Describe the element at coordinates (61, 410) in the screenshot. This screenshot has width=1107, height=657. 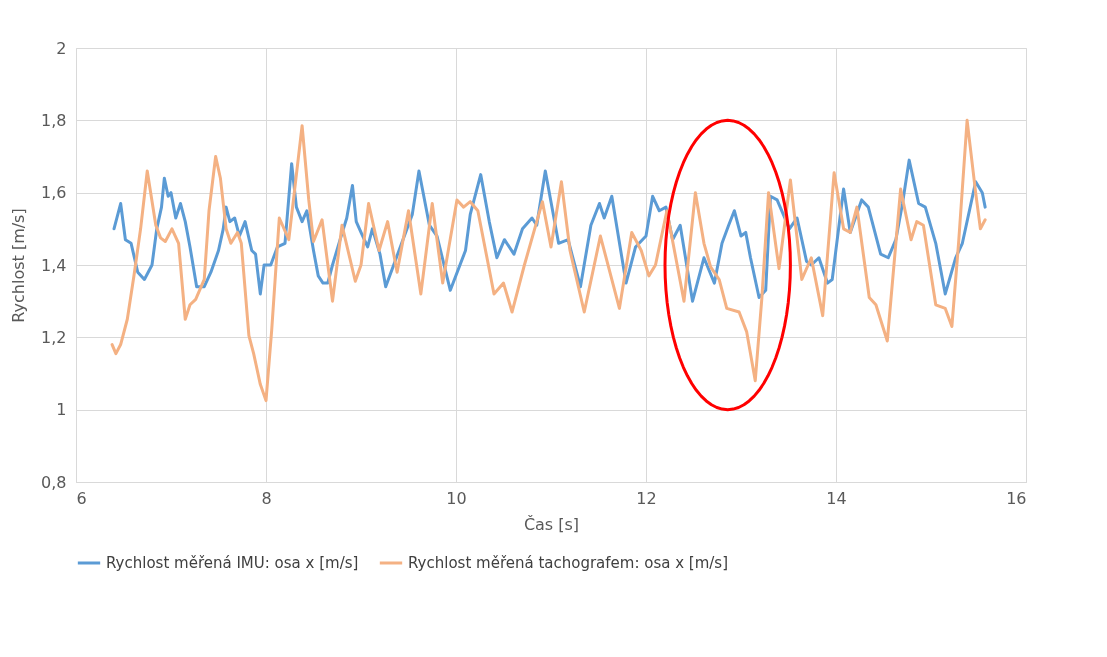
I see `y-tick-label: 1` at that location.